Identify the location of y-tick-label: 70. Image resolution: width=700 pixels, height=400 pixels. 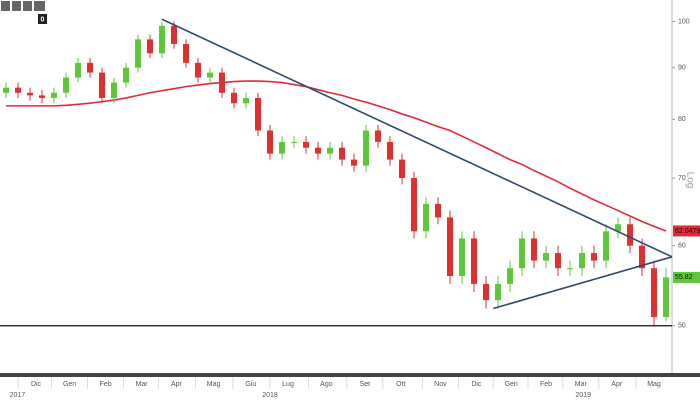
(682, 178).